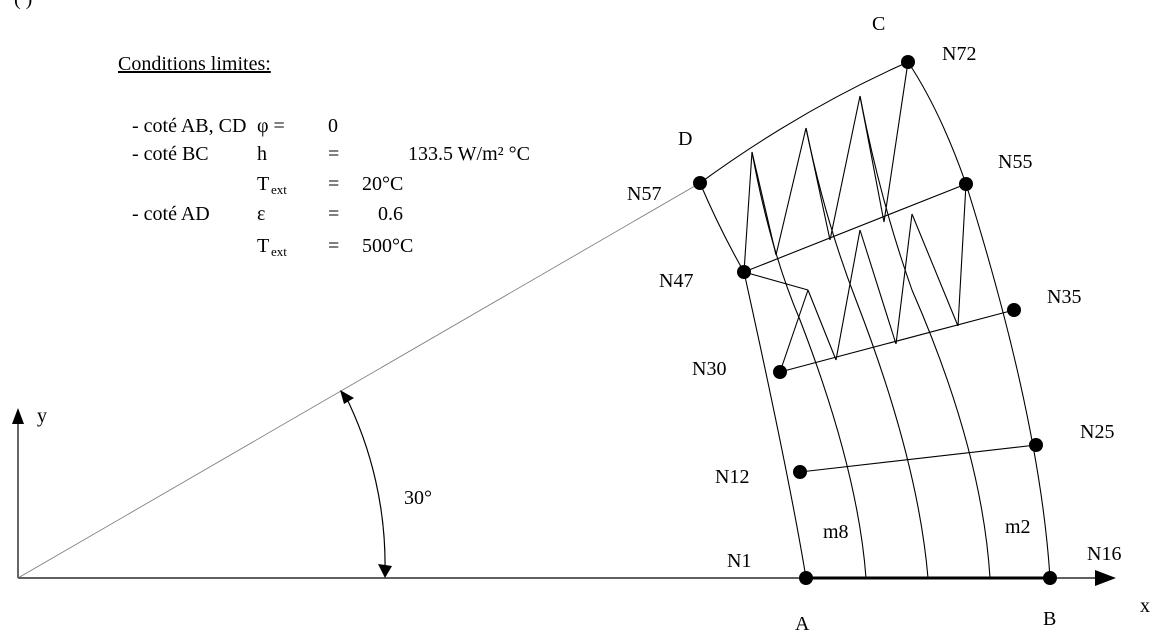  Describe the element at coordinates (966, 184) in the screenshot. I see `node-N55` at that location.